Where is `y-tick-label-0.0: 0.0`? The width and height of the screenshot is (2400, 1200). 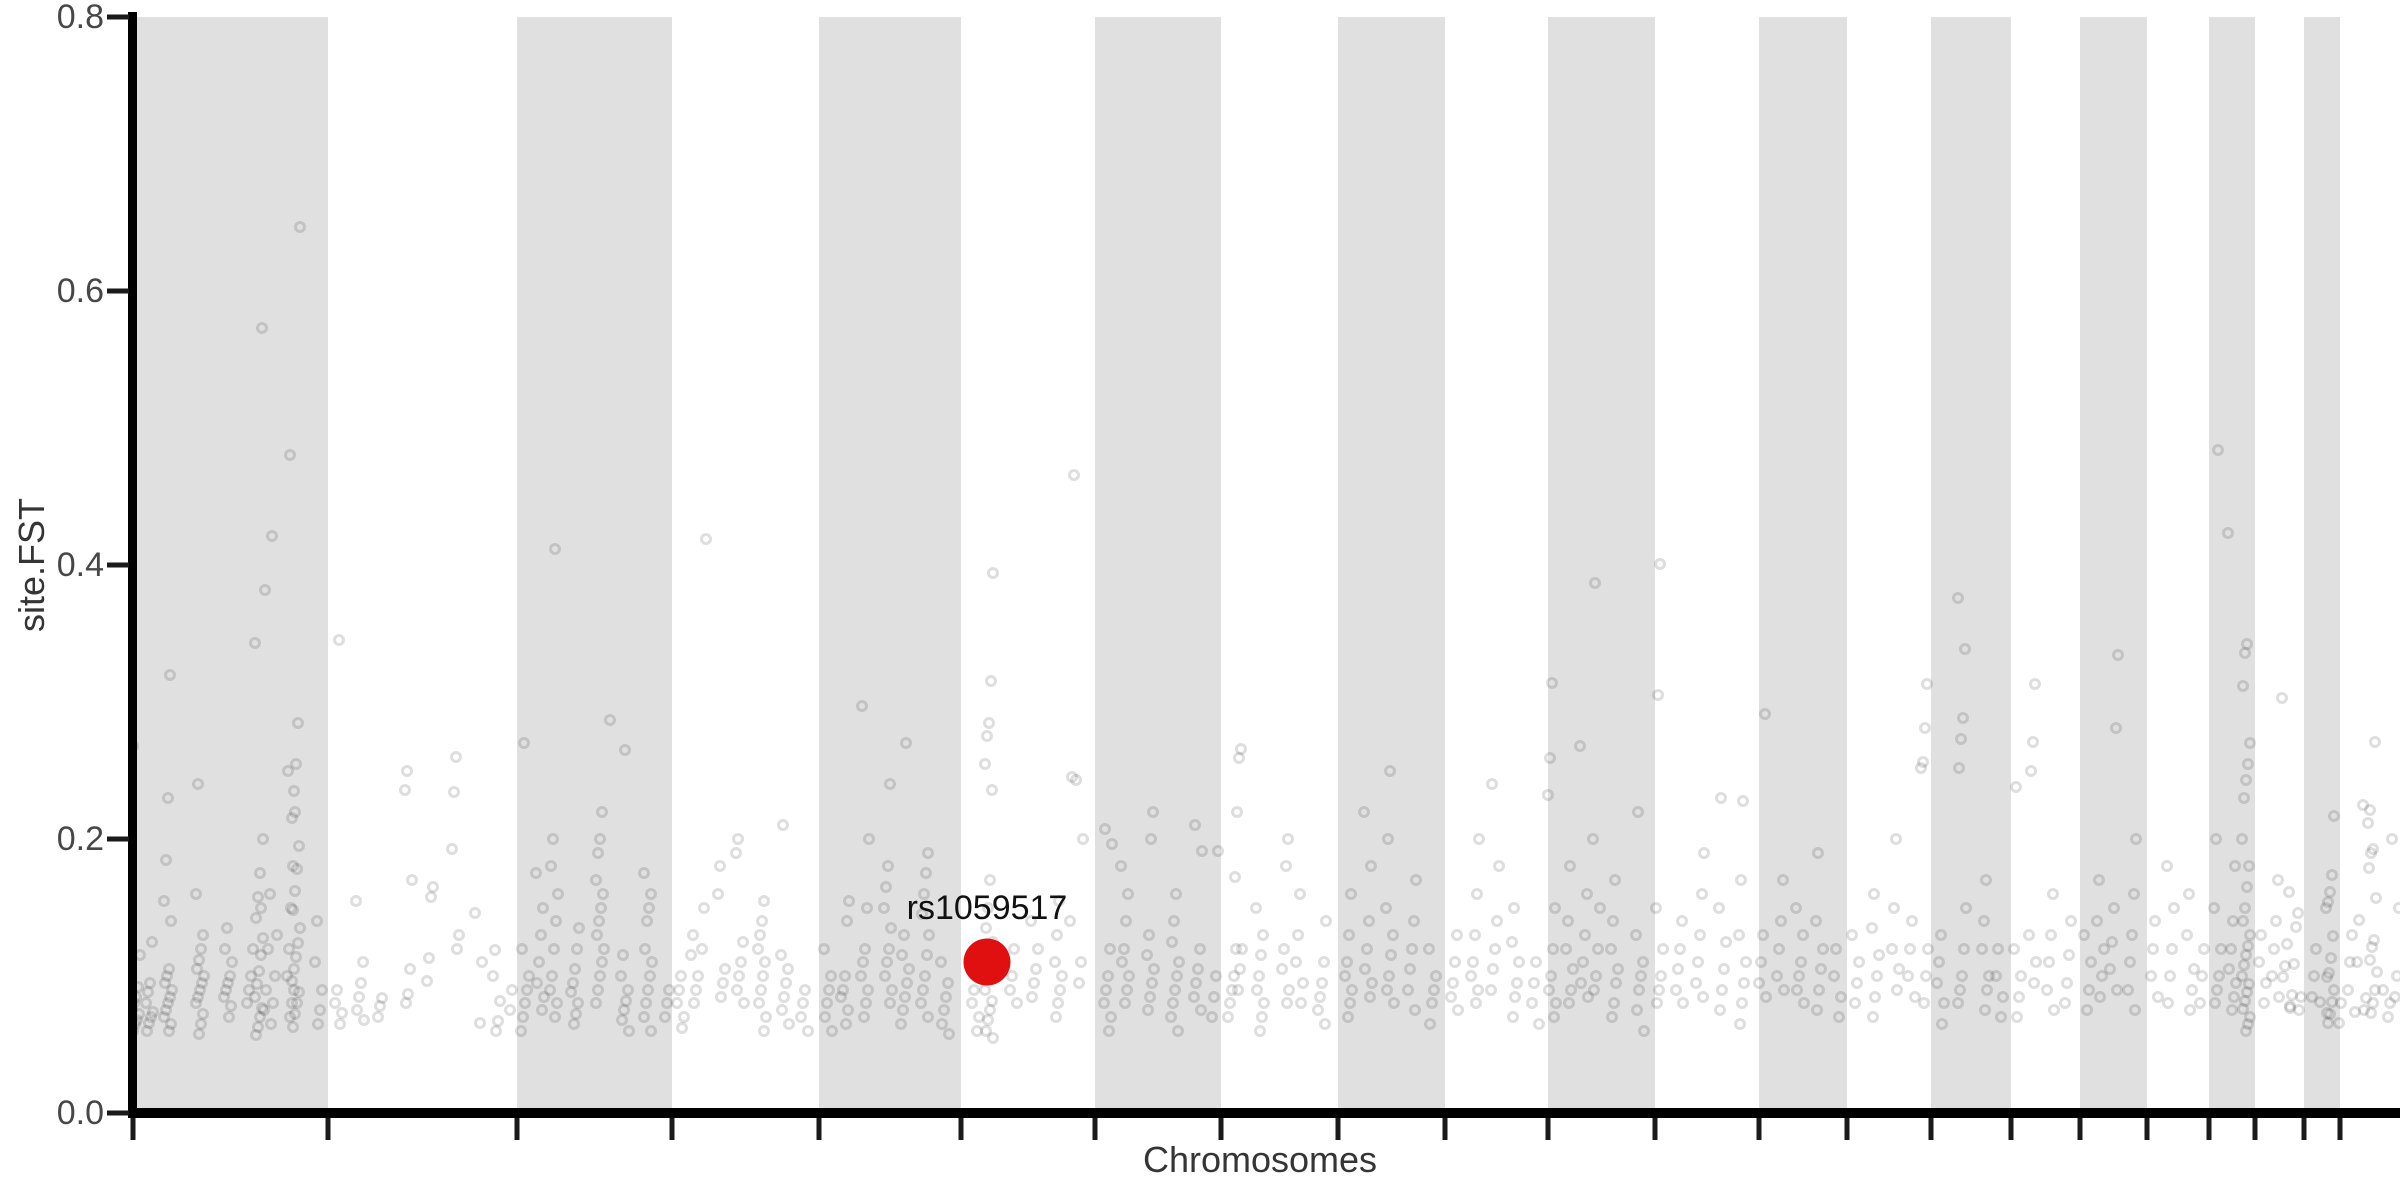 y-tick-label-0.0: 0.0 is located at coordinates (80, 1113).